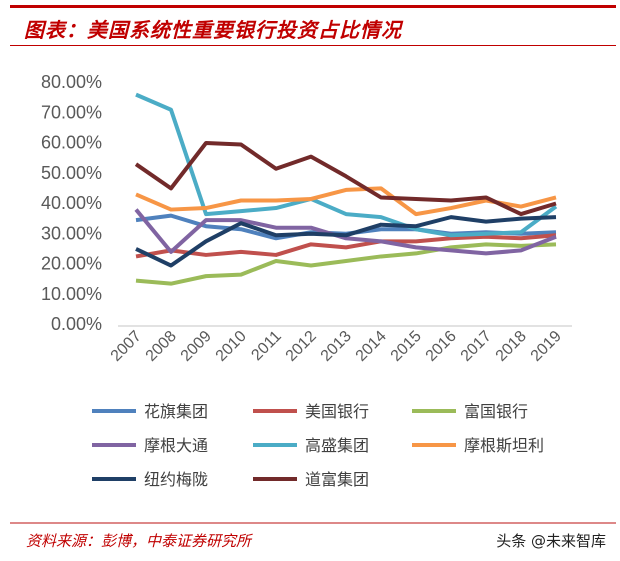 The height and width of the screenshot is (561, 620). Describe the element at coordinates (496, 411) in the screenshot. I see `legend-label: 富国银行` at that location.